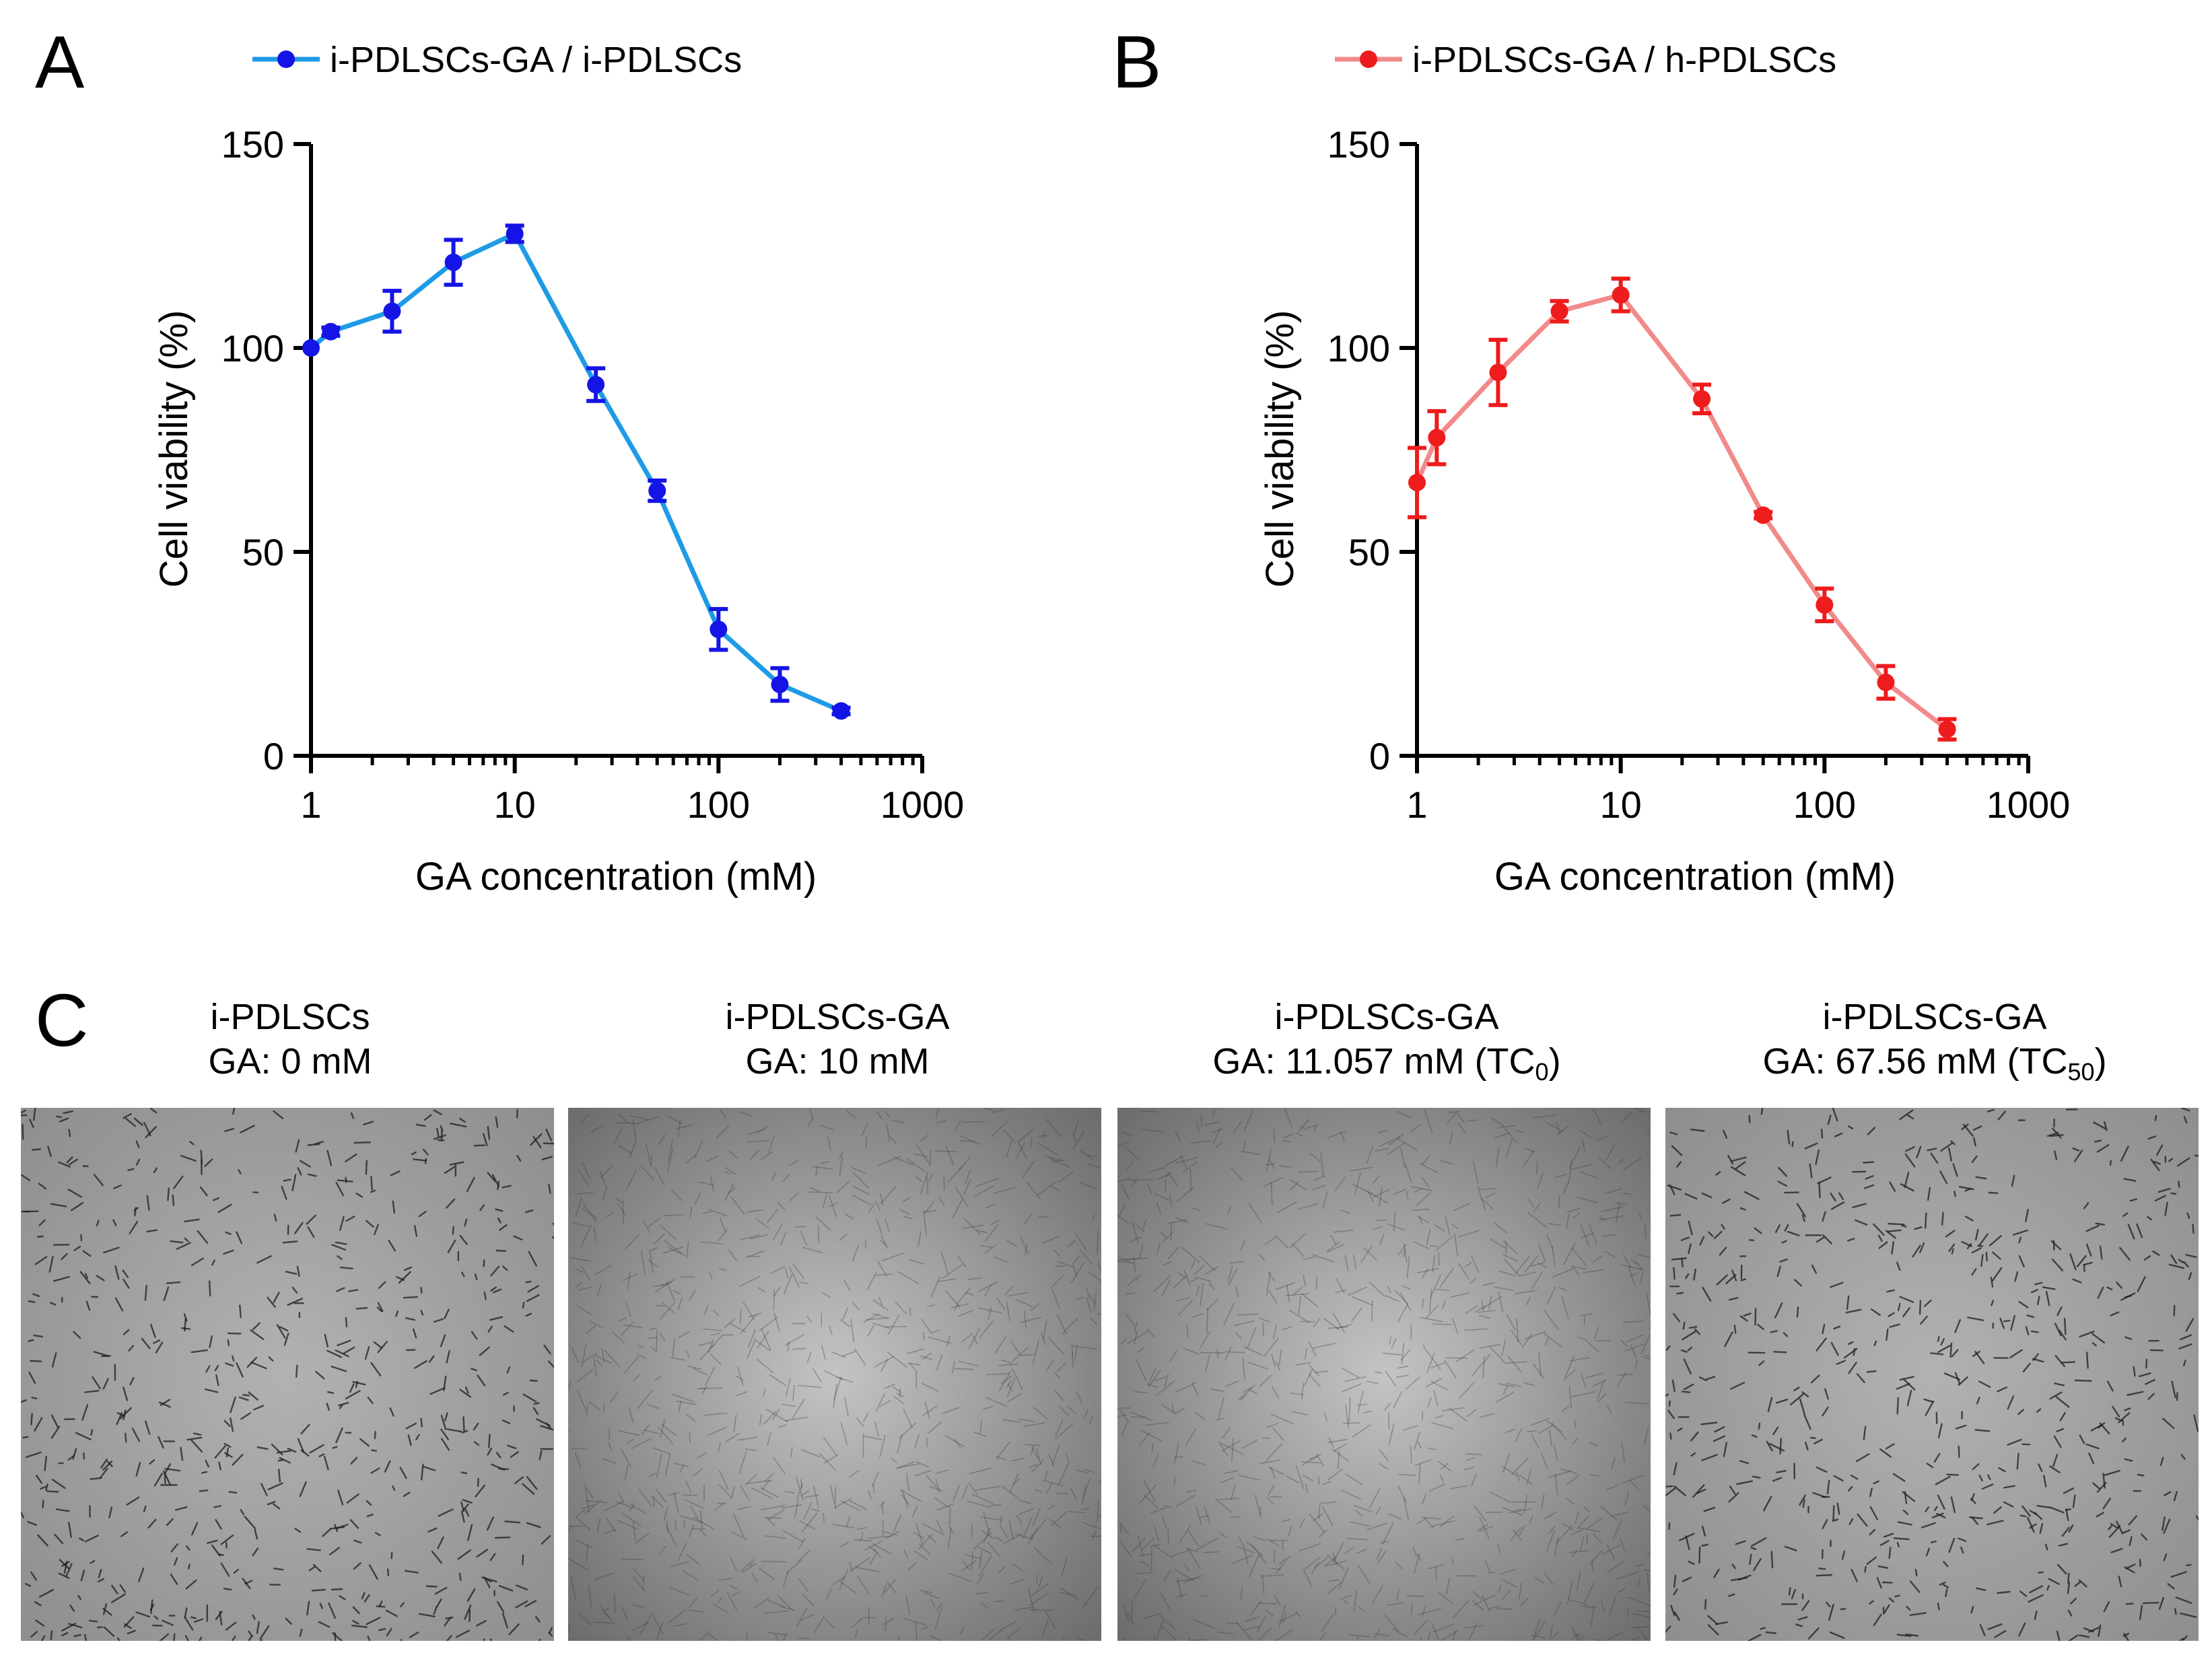 The width and height of the screenshot is (2212, 1657). I want to click on caption-condition: GA: 0 mM, so click(290, 1061).